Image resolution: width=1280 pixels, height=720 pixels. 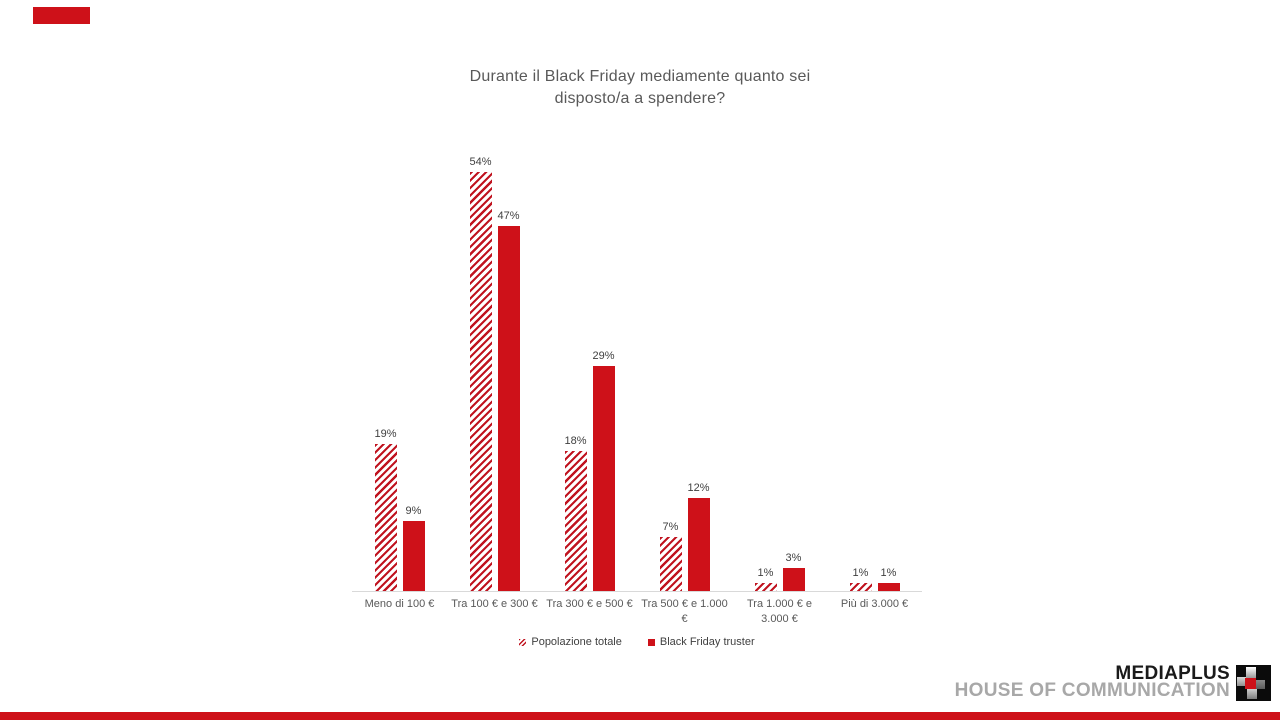 I want to click on chart-title-line2: disposto/a a spendere?, so click(x=640, y=98).